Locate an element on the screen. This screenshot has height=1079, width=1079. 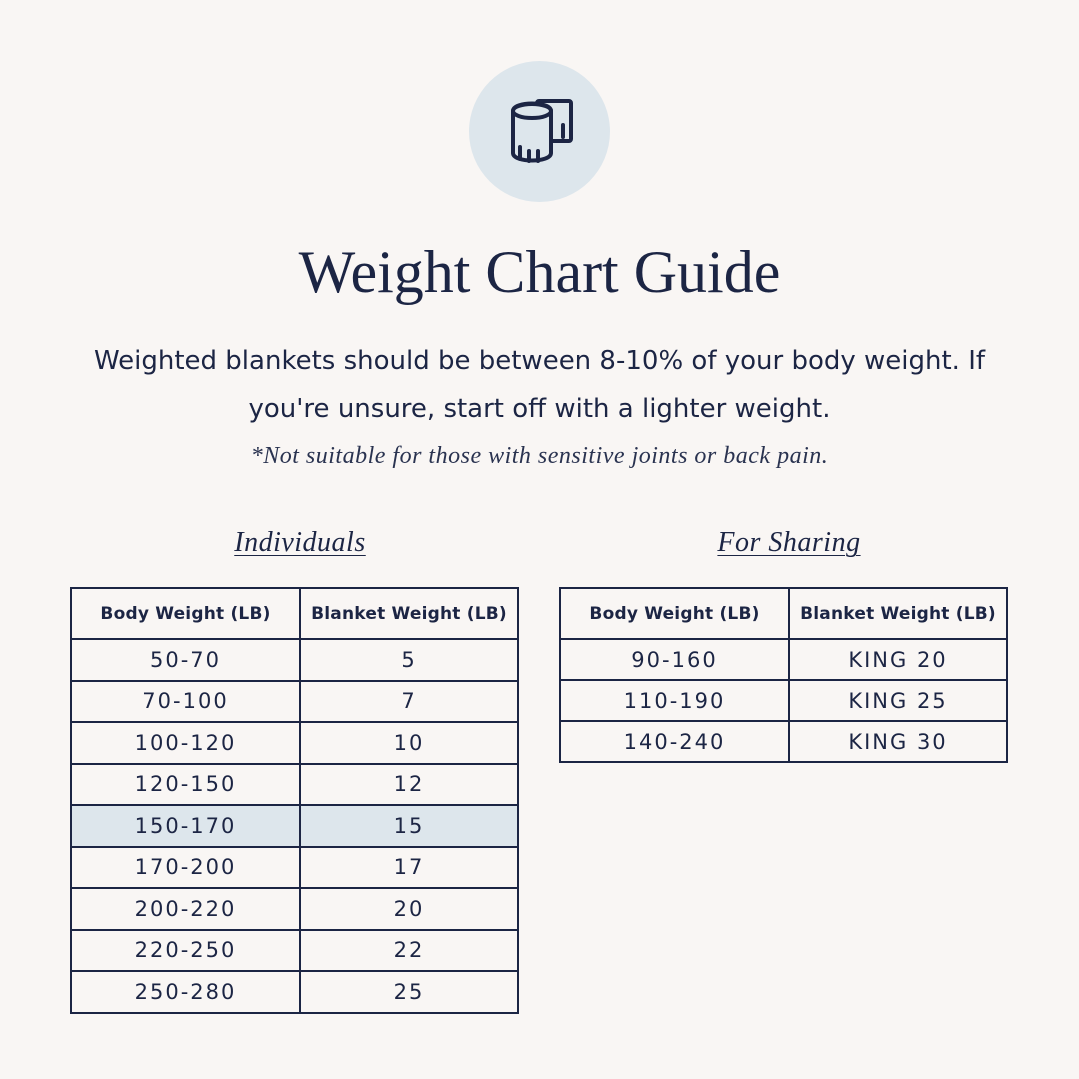
table-row: 90-160 KING 20 is located at coordinates (783, 659).